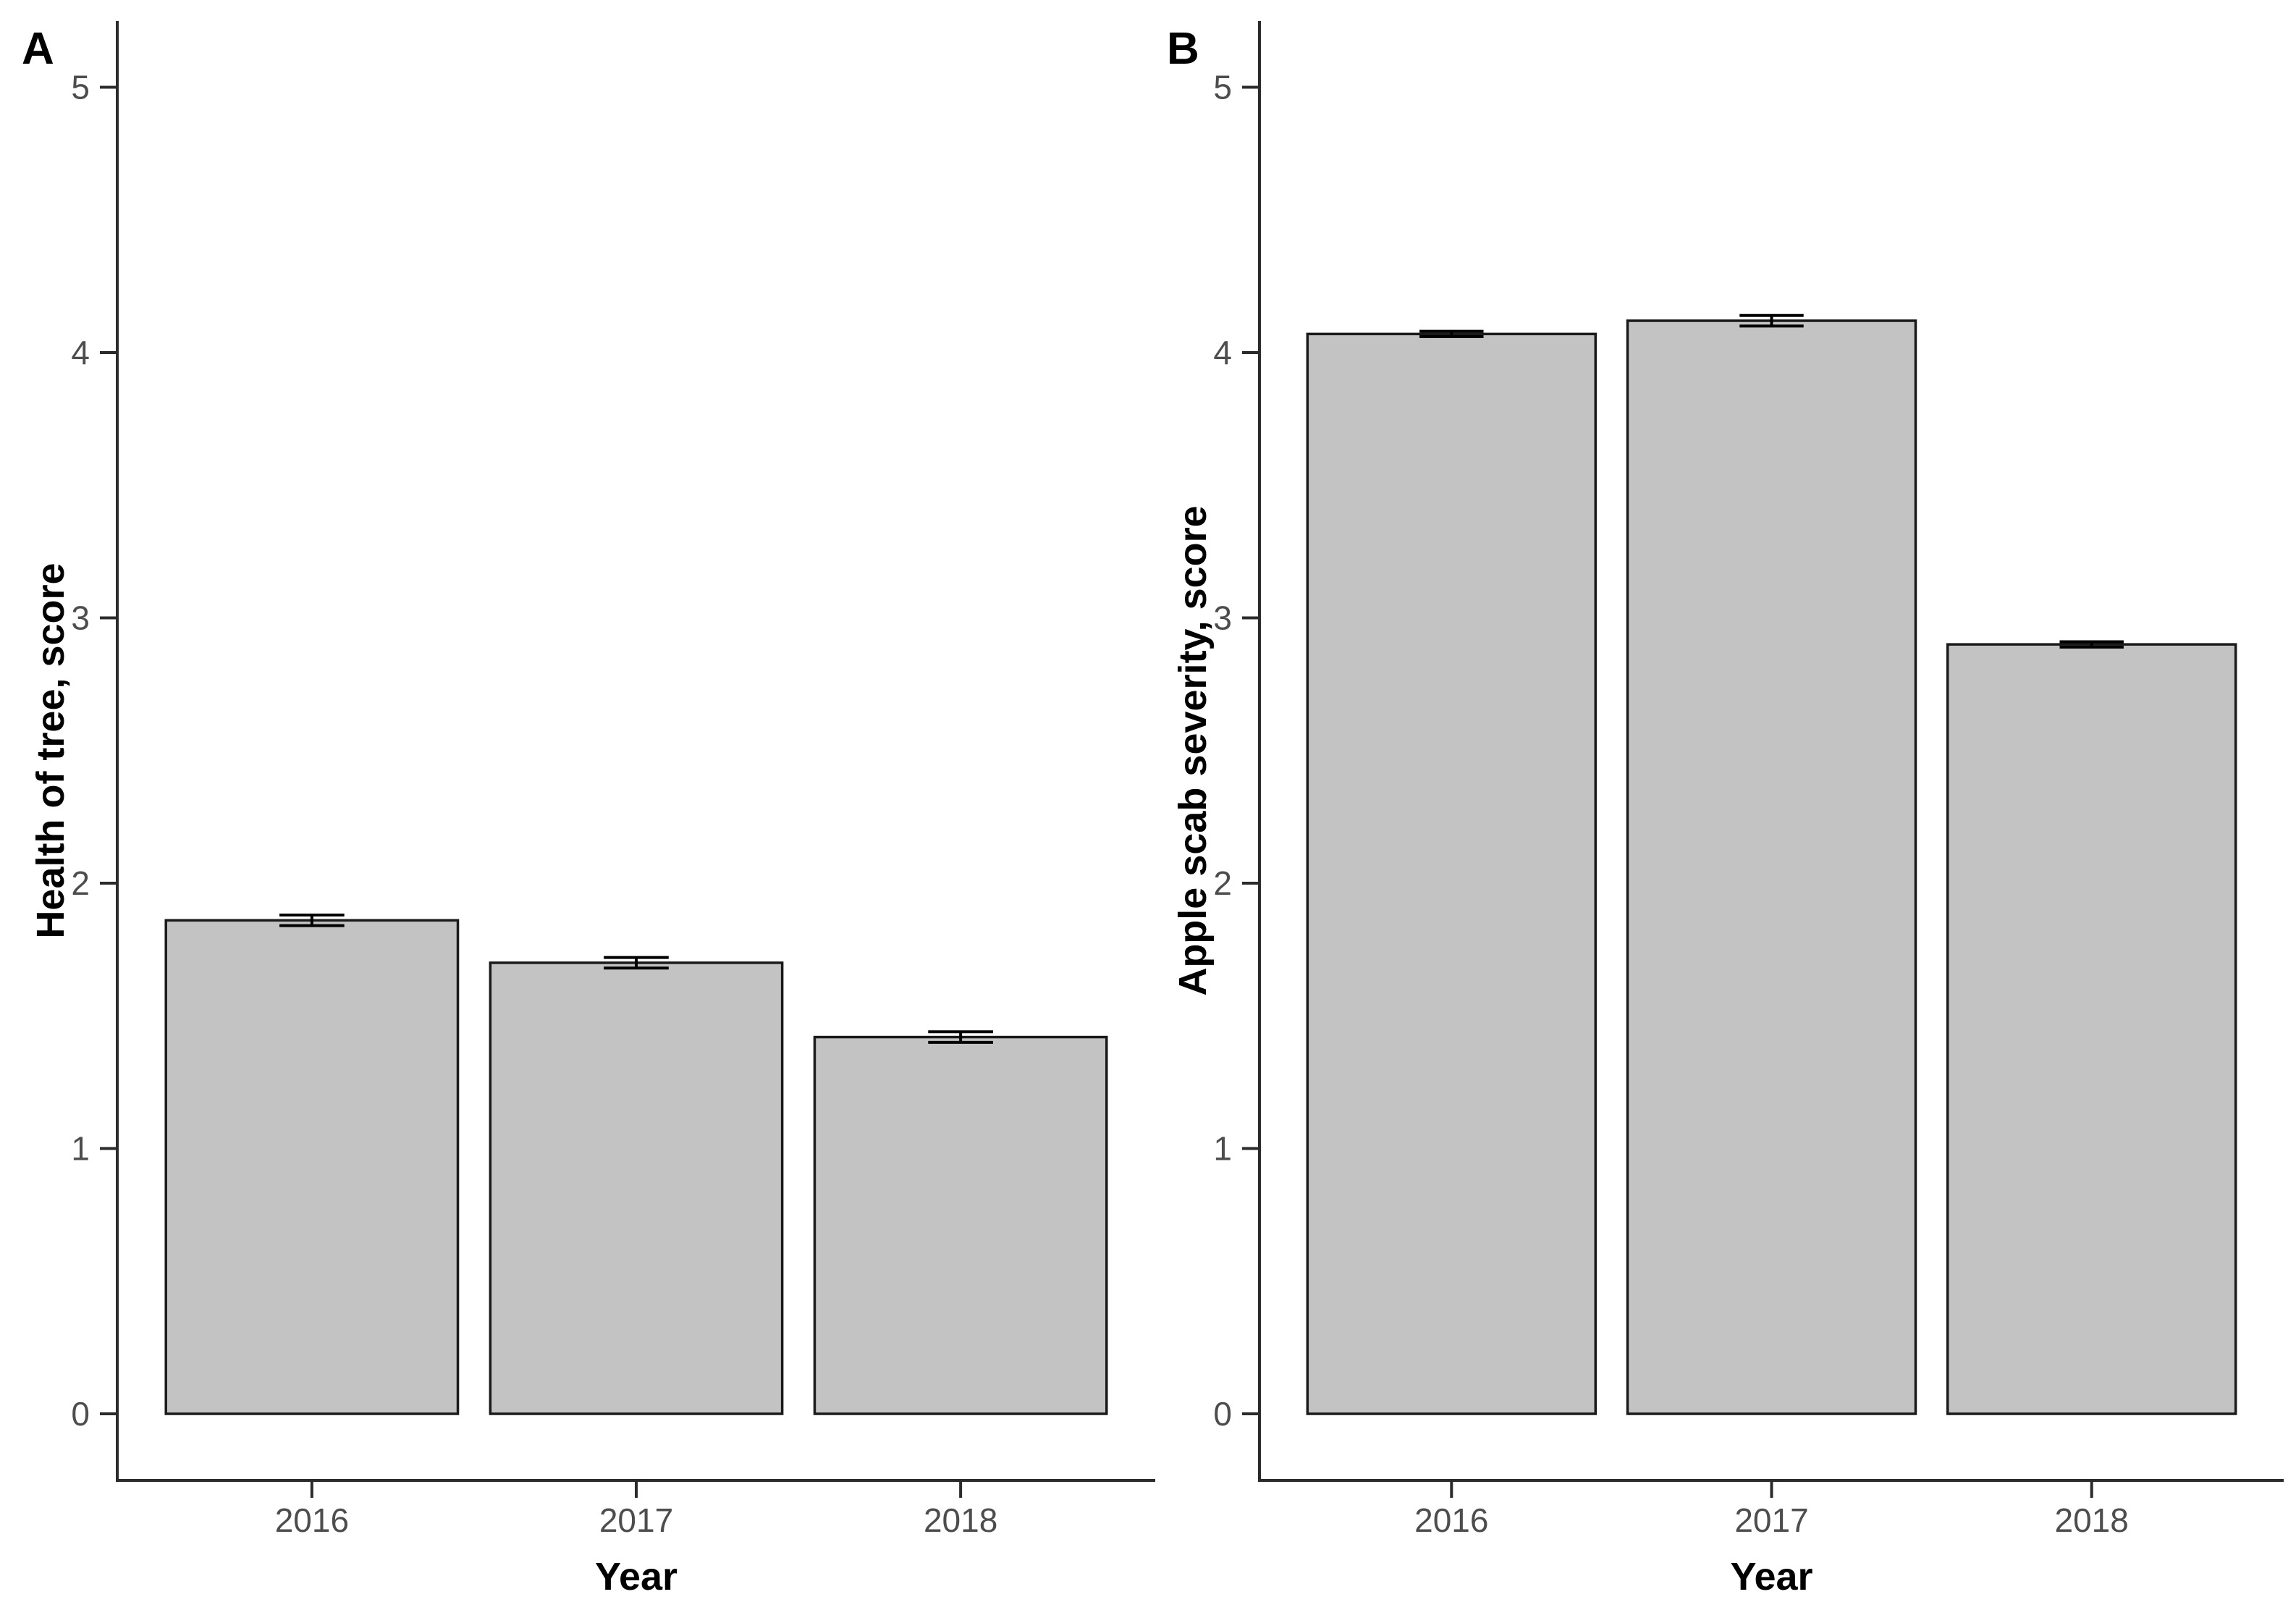  Describe the element at coordinates (1183, 49) in the screenshot. I see `panel-letter: B` at that location.